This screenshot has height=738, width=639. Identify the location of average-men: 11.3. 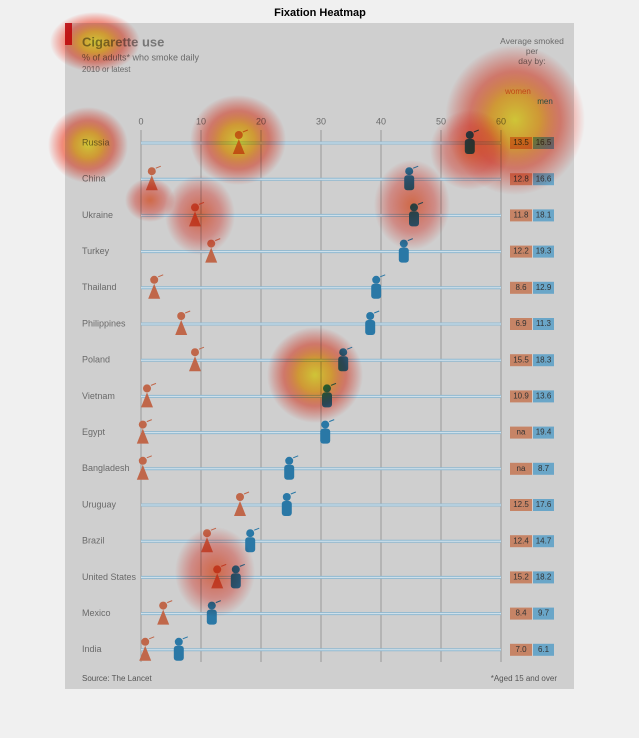
(544, 323).